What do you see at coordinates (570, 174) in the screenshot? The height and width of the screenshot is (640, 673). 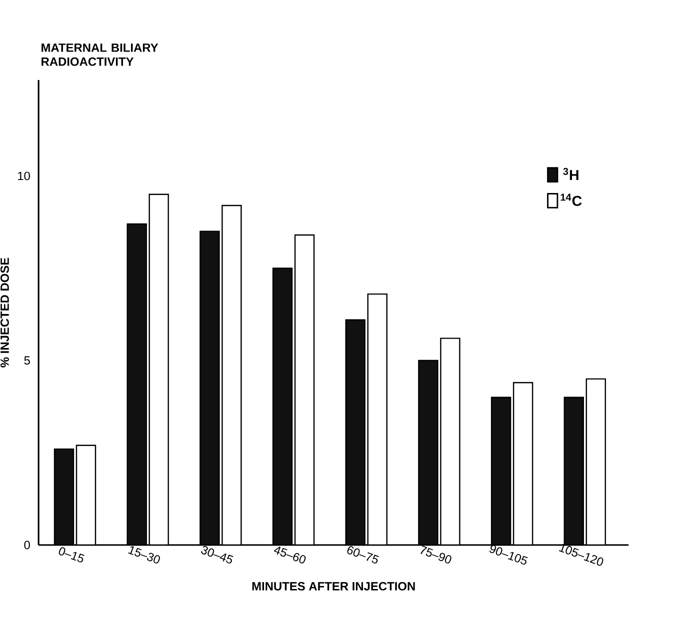 I see `legend-label: $^{3}$H` at bounding box center [570, 174].